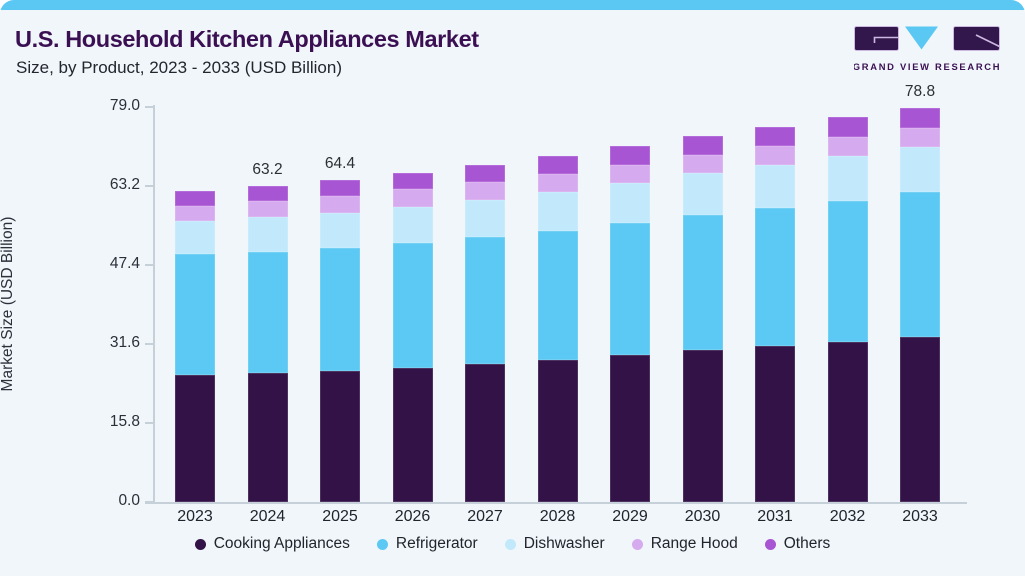 Image resolution: width=1025 pixels, height=576 pixels. Describe the element at coordinates (340, 516) in the screenshot. I see `x-tick-label-2025: 2025` at that location.